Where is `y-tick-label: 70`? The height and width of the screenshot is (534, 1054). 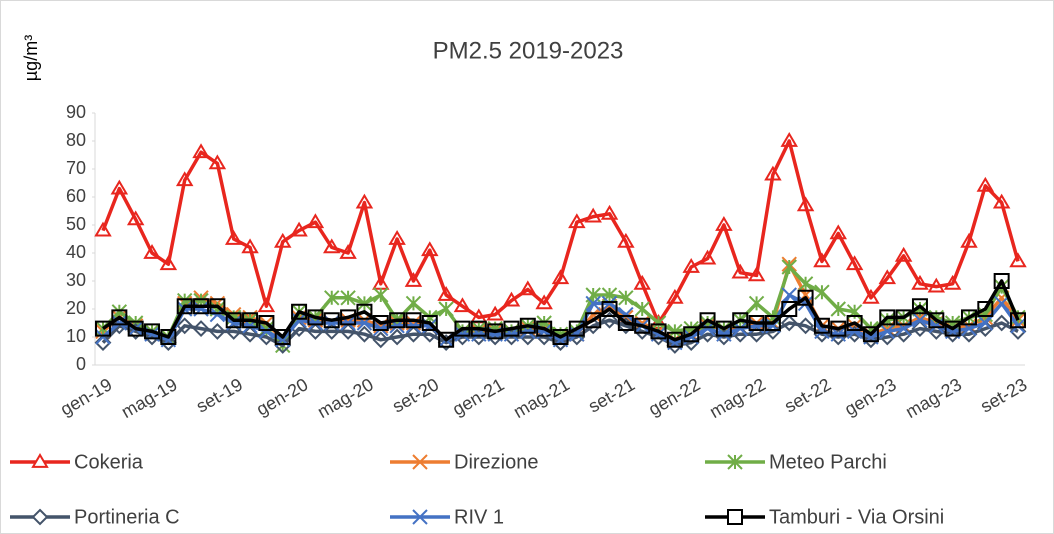 y-tick-label: 70 is located at coordinates (76, 168).